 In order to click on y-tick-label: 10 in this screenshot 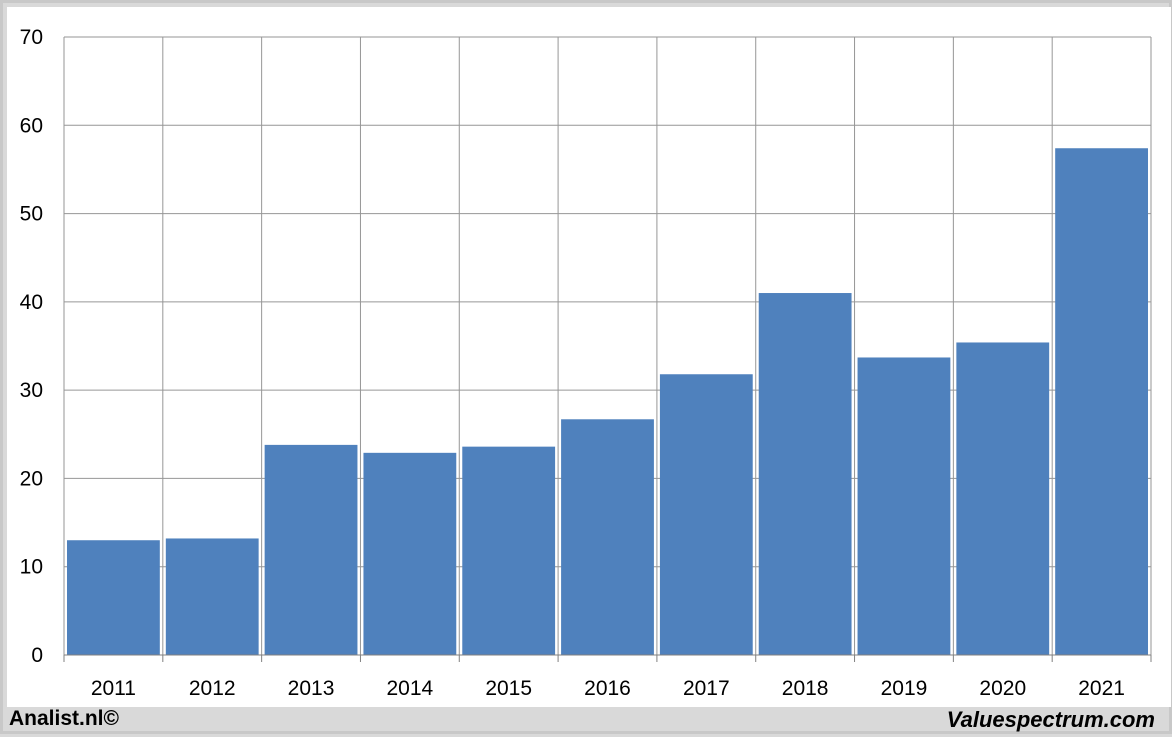, I will do `click(31, 567)`.